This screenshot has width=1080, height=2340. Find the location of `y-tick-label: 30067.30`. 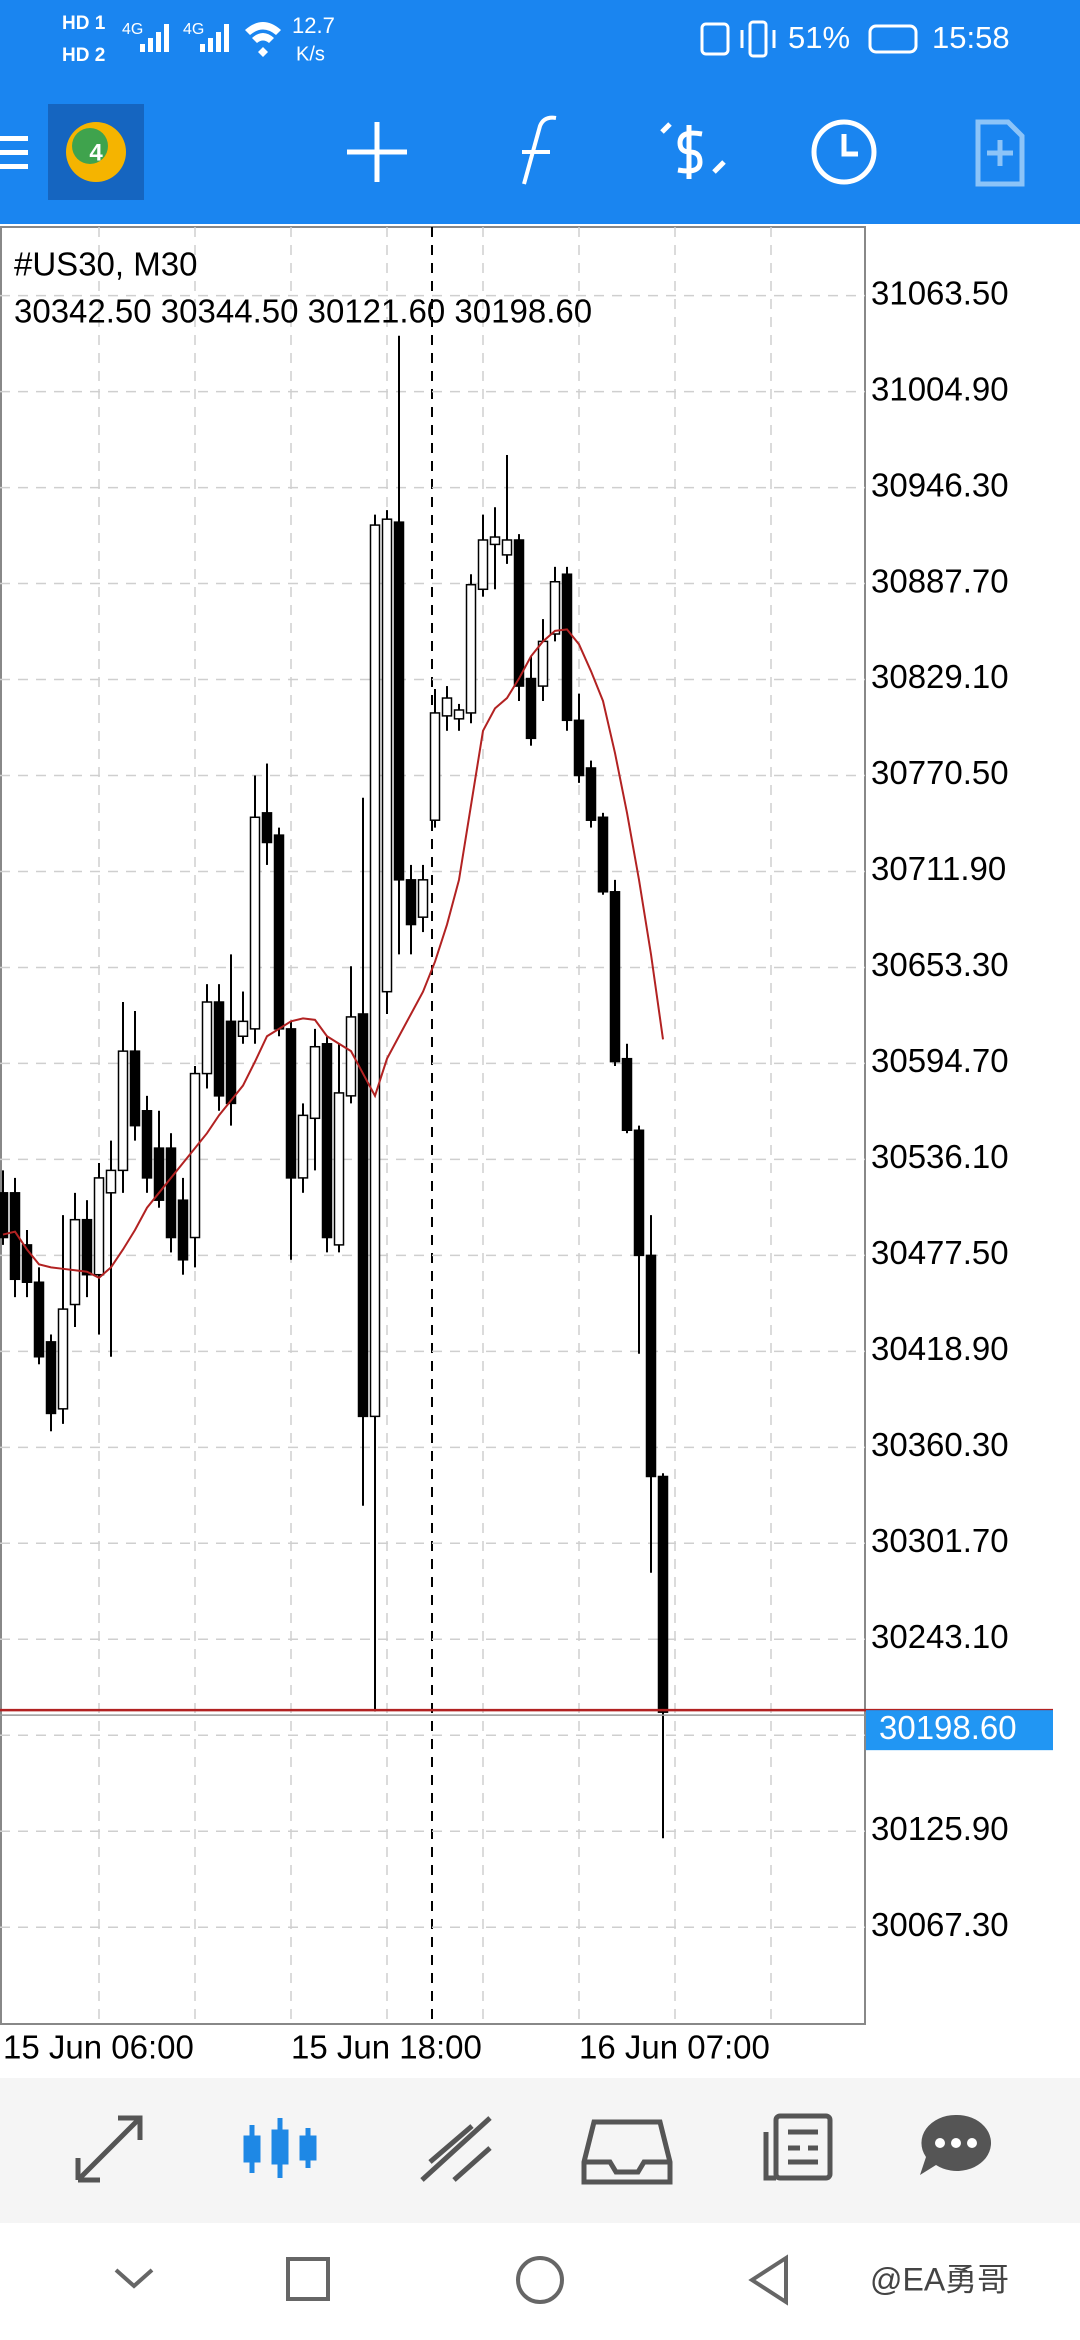

y-tick-label: 30067.30 is located at coordinates (940, 1924).